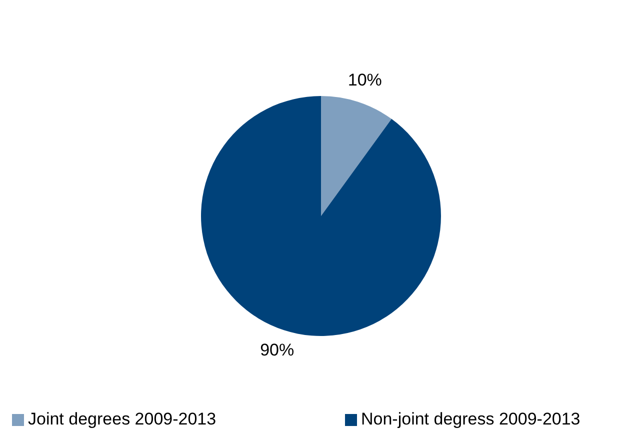 This screenshot has width=637, height=432. Describe the element at coordinates (470, 418) in the screenshot. I see `legend-label: Non-joint degress 2009-2013` at that location.